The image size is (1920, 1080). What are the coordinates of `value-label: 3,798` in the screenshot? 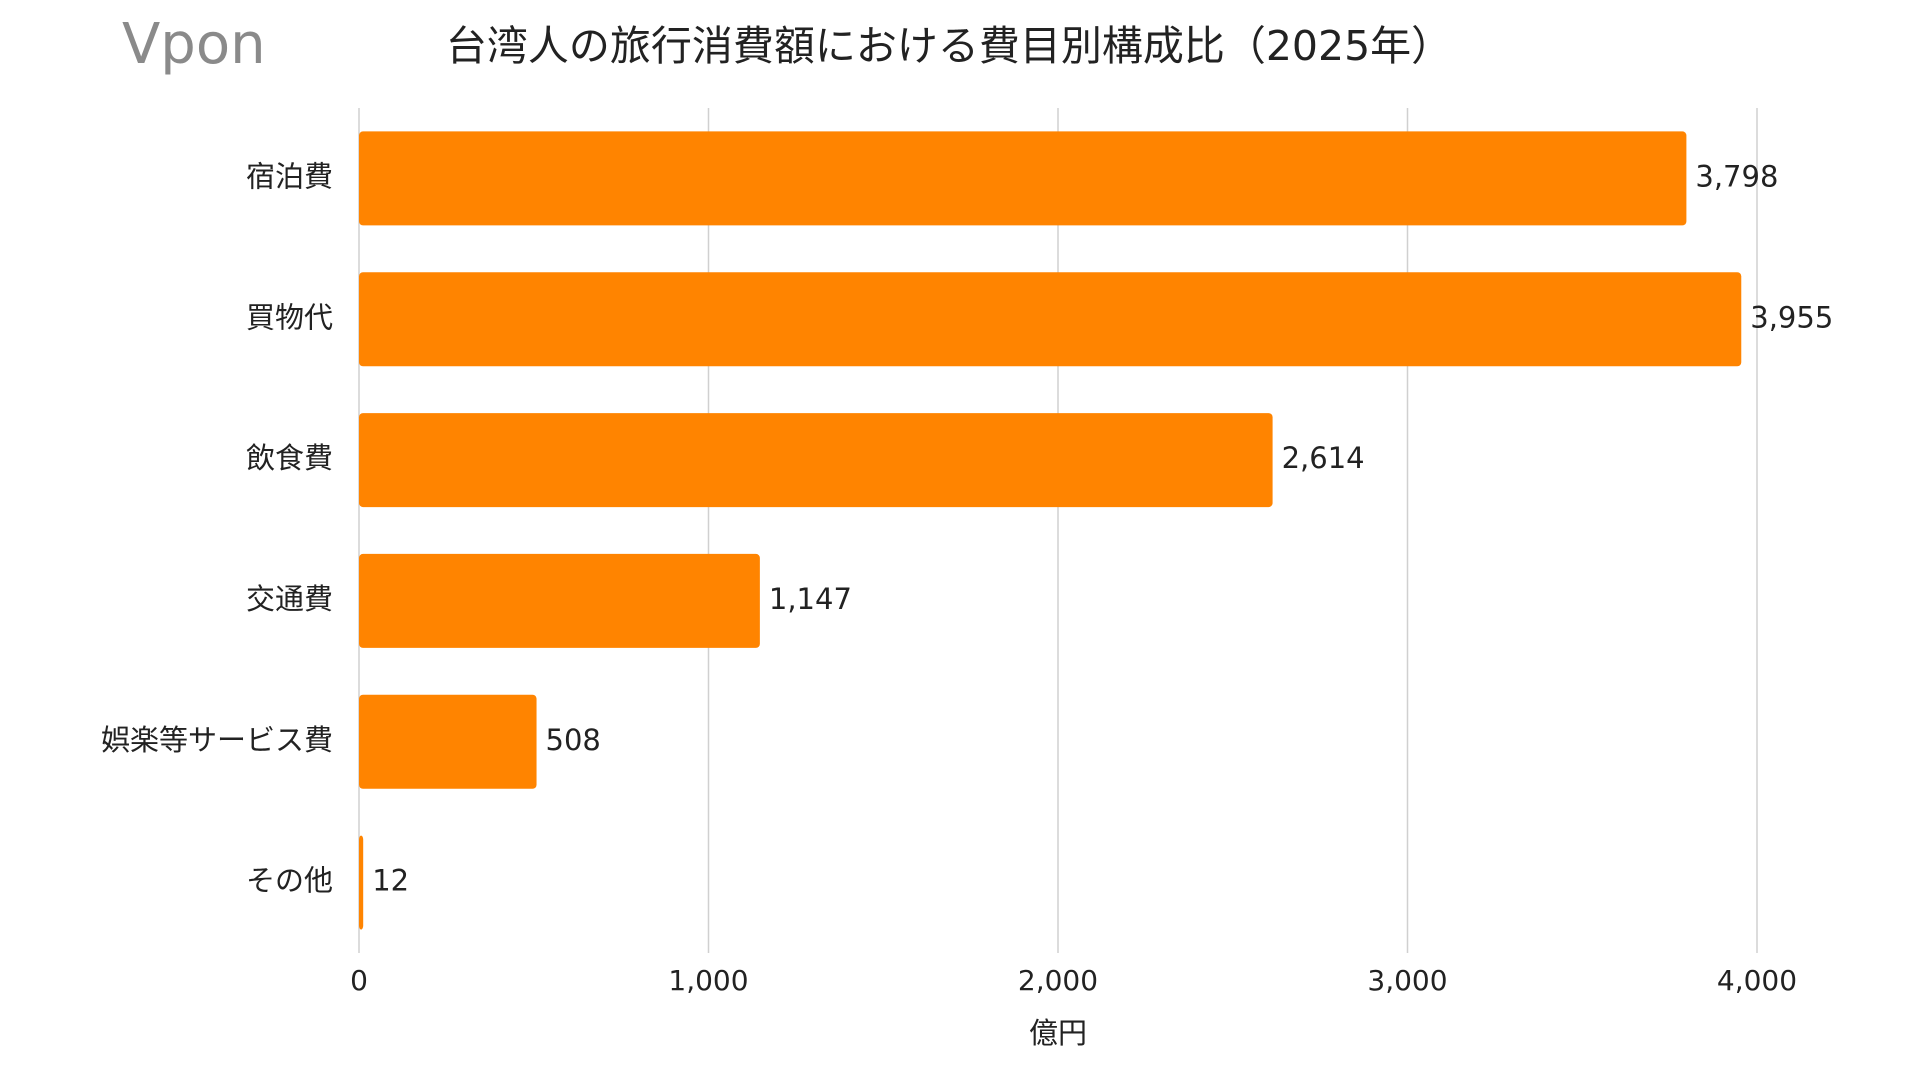 It's located at (1736, 176).